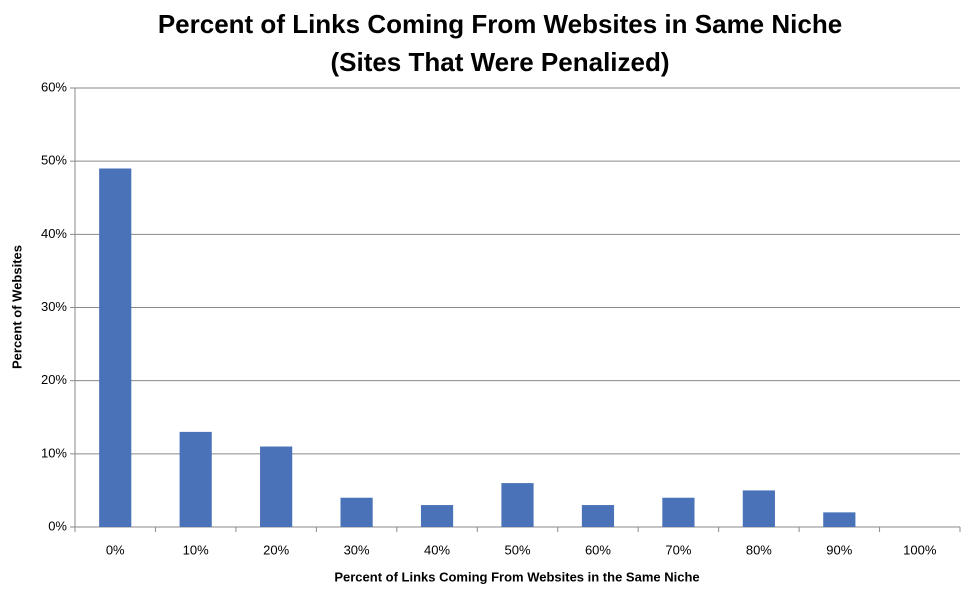  Describe the element at coordinates (54, 160) in the screenshot. I see `y-tick-label: 50%` at that location.